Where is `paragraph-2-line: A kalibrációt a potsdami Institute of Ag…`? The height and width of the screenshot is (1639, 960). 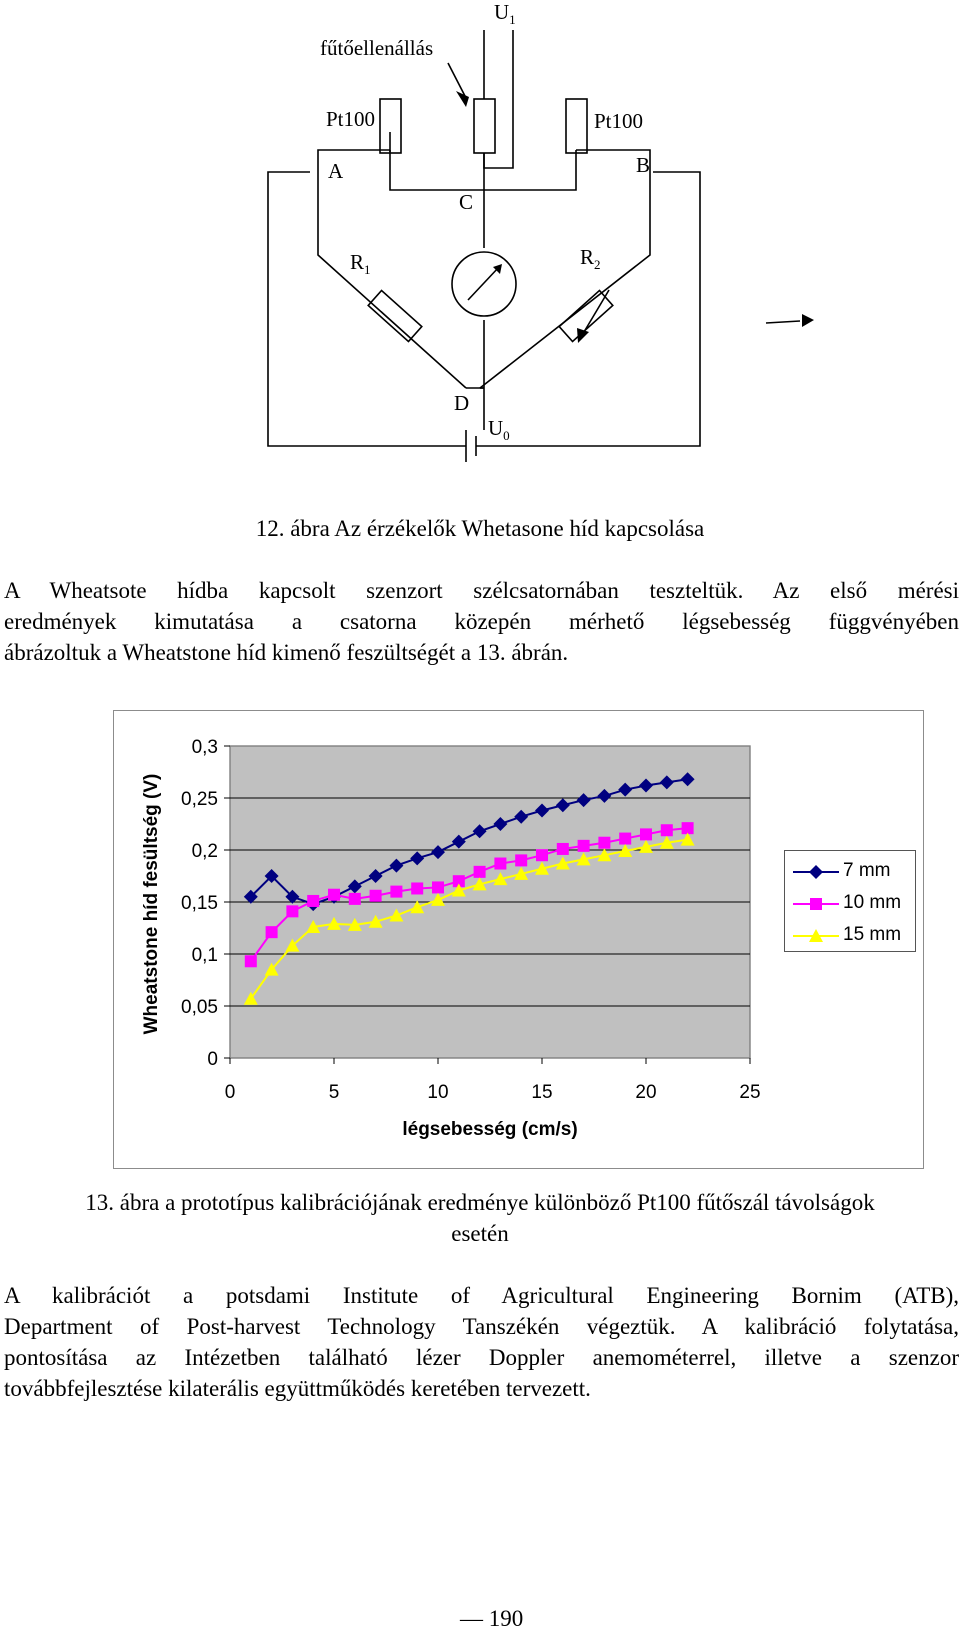 paragraph-2-line: A kalibrációt a potsdami Institute of Ag… is located at coordinates (481, 1295).